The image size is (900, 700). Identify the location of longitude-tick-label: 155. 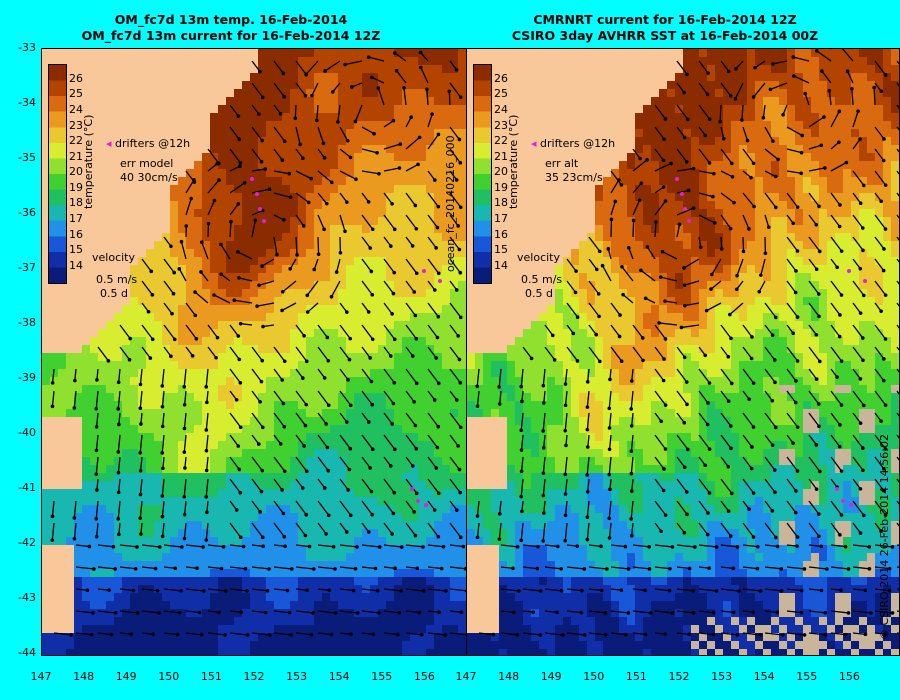
(382, 676).